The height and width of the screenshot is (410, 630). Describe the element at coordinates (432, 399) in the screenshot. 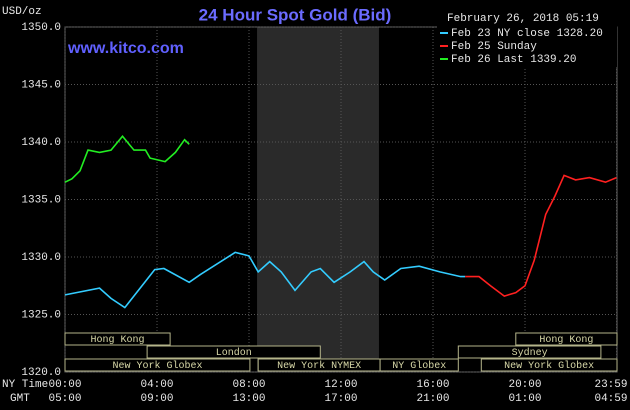

I see `x-tick-label-gmt: 21:00` at that location.